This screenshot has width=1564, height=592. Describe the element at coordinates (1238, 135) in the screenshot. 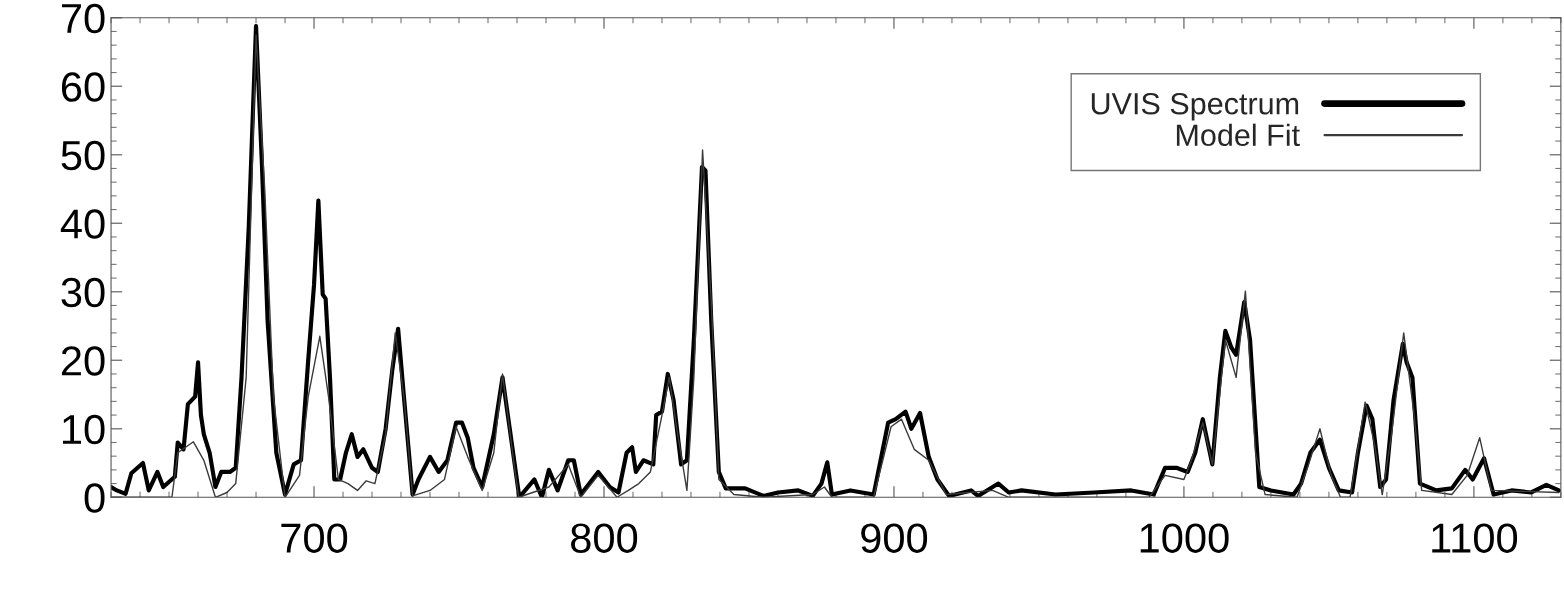

I see `legend-label: Model Fit` at that location.